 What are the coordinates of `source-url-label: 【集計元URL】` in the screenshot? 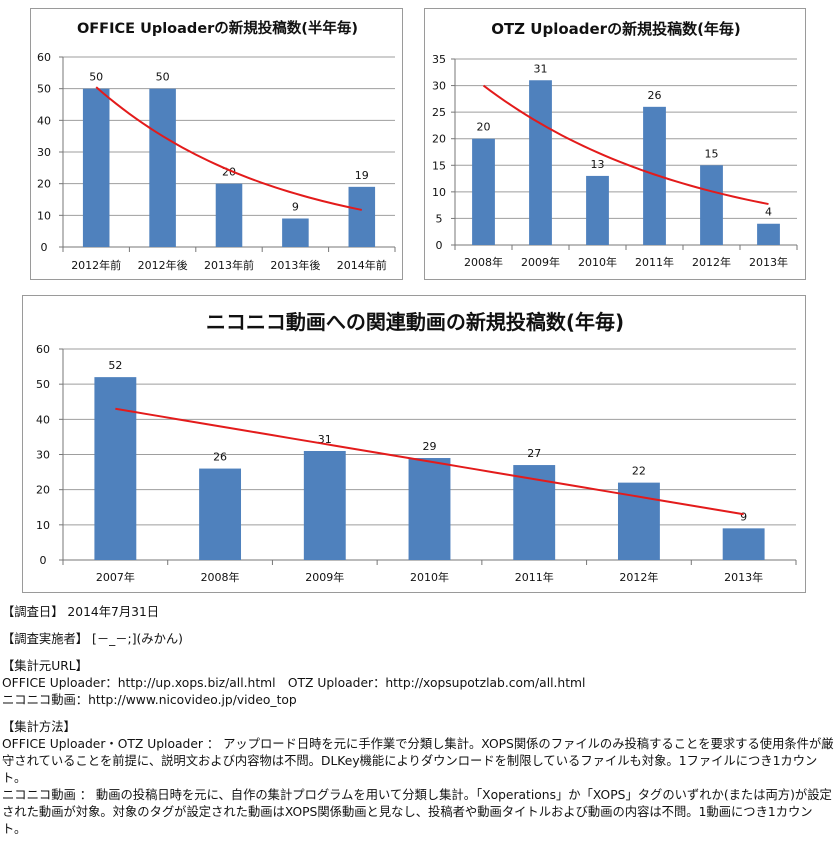 It's located at (45, 666).